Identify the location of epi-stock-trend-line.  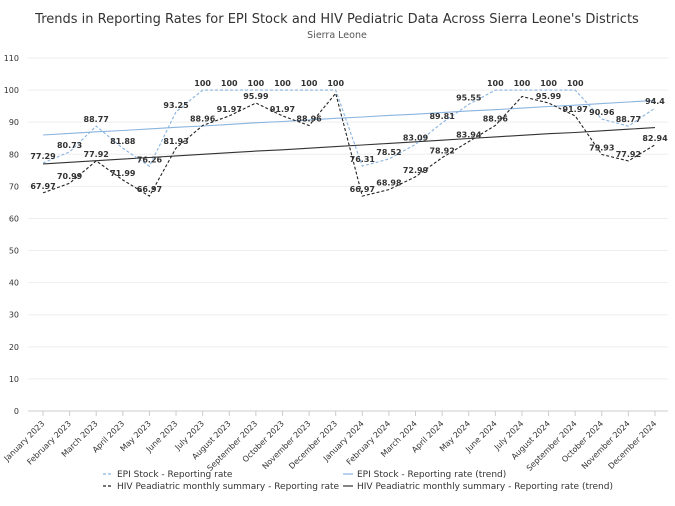
(349, 117).